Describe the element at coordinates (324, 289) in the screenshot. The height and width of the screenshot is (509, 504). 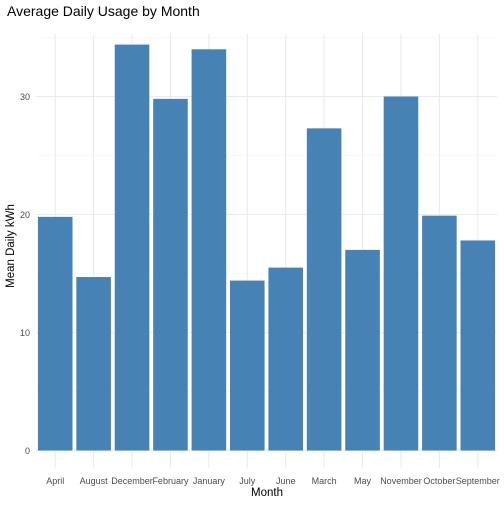
I see `bar-march` at that location.